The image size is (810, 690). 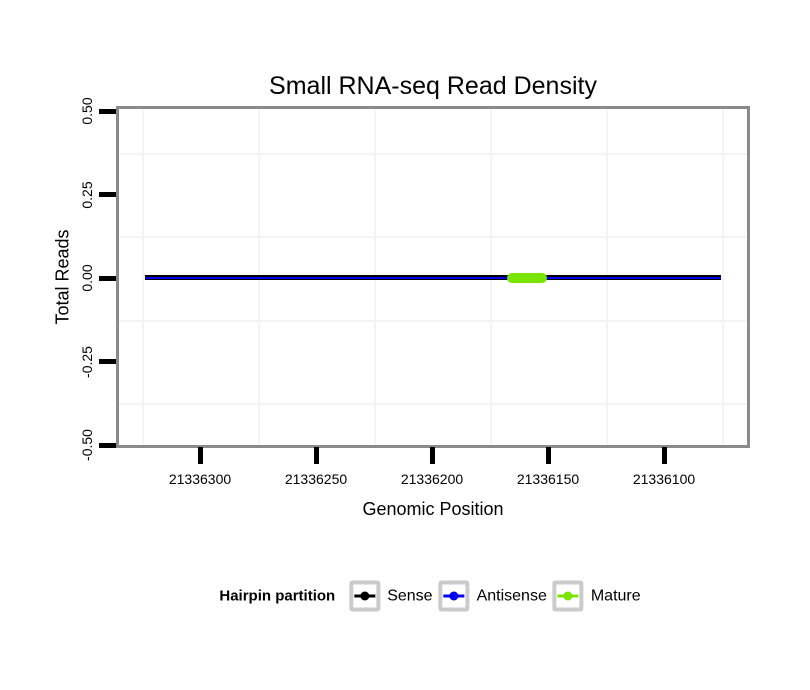 What do you see at coordinates (316, 479) in the screenshot?
I see `x-tick-label: 21336250` at bounding box center [316, 479].